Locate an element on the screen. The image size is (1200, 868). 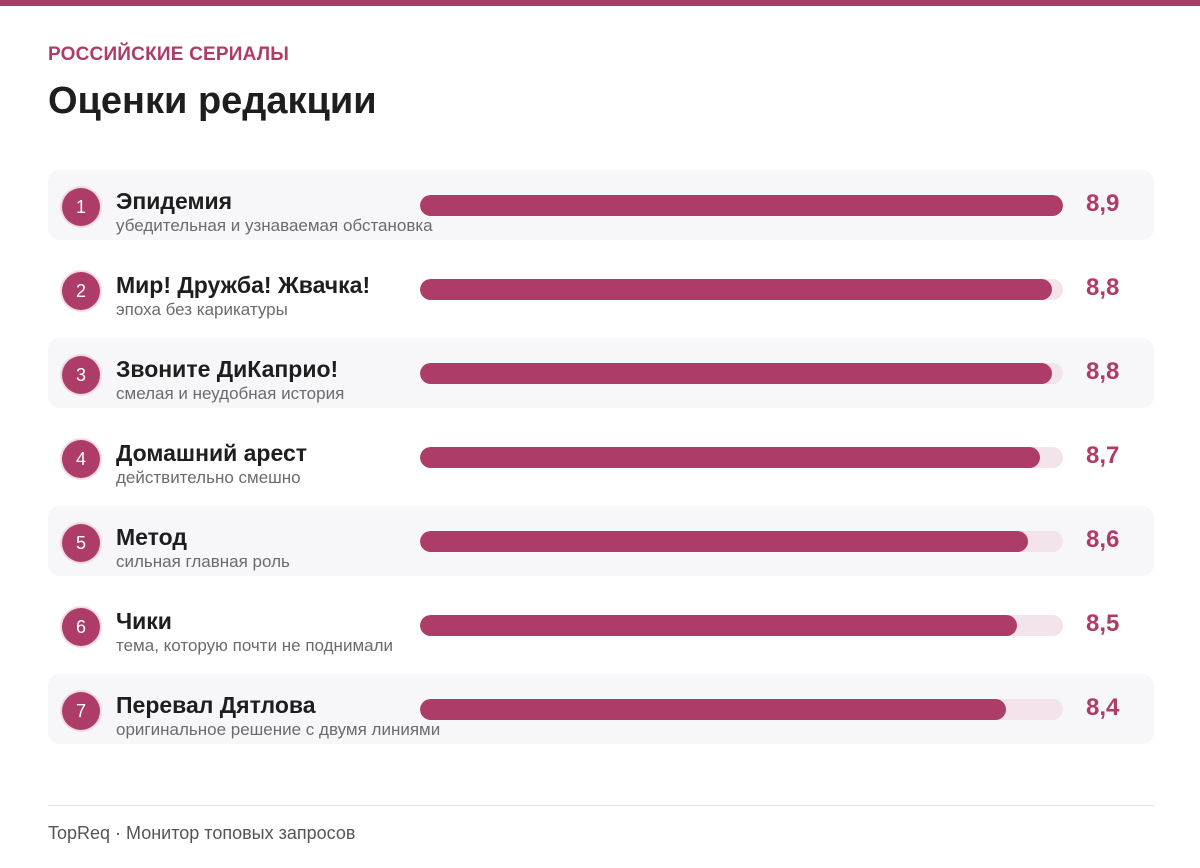
rank-badge: 3 is located at coordinates (81, 375).